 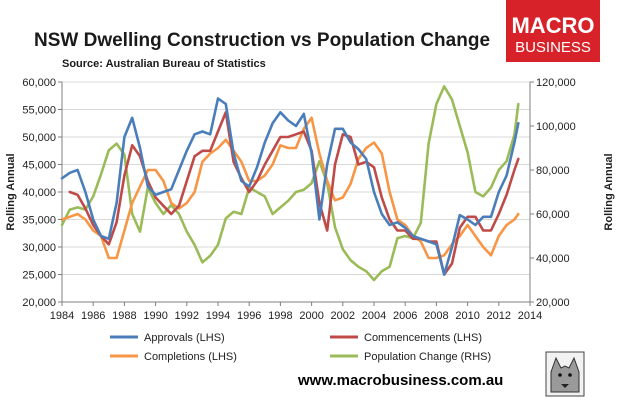 What do you see at coordinates (39, 248) in the screenshot?
I see `y-tick-label-left: 30,000` at bounding box center [39, 248].